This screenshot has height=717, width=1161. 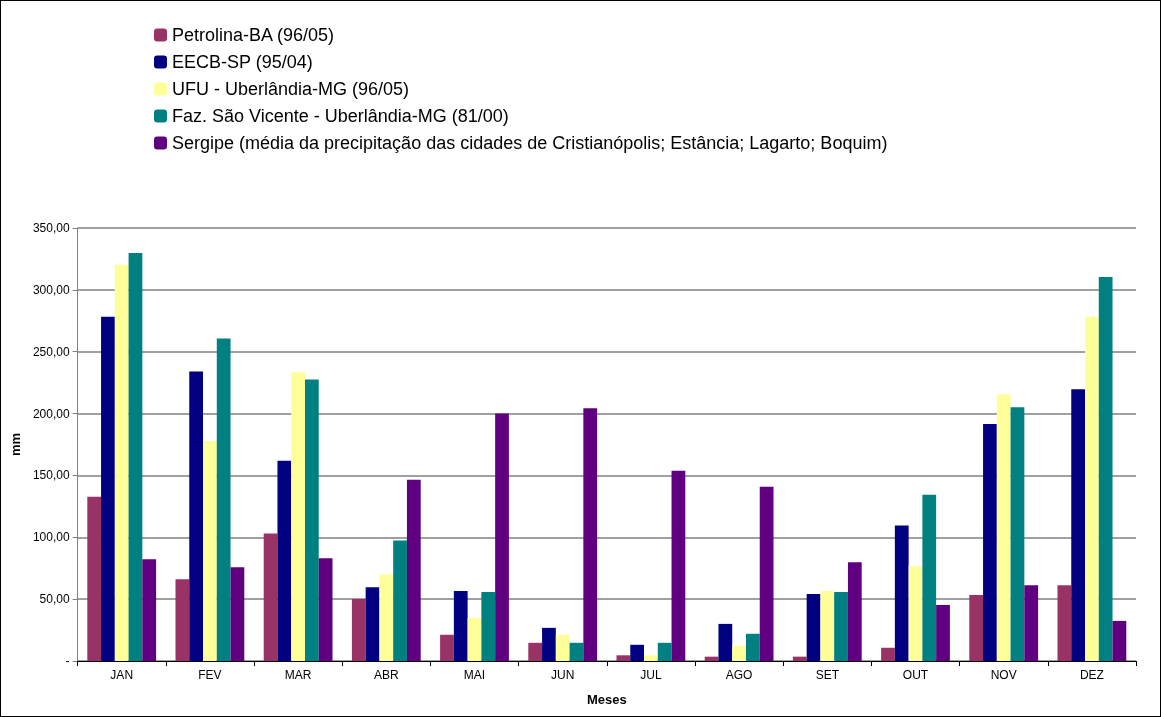 What do you see at coordinates (210, 675) in the screenshot?
I see `x-tick-label: FEV` at bounding box center [210, 675].